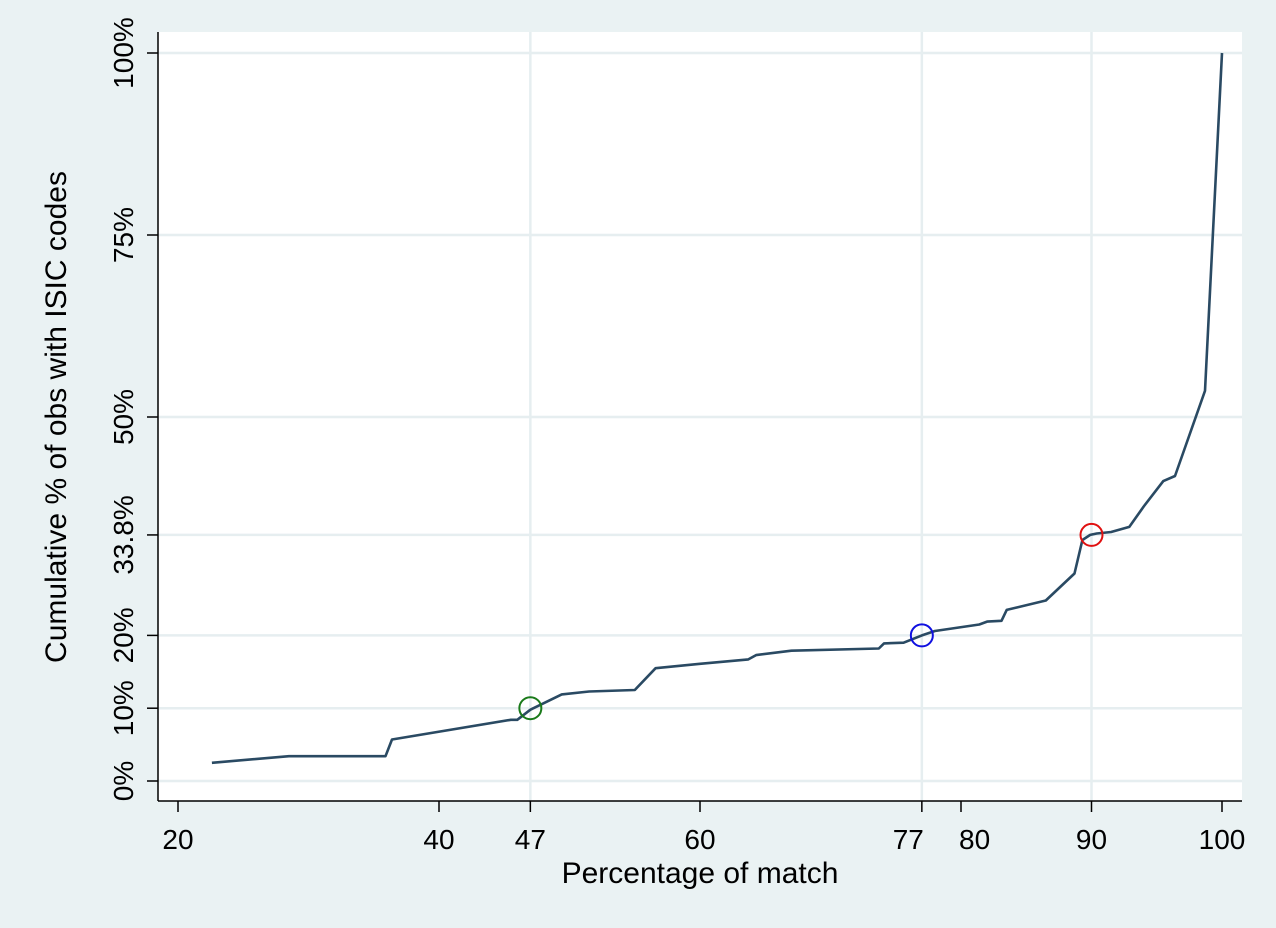 Image resolution: width=1276 pixels, height=928 pixels. What do you see at coordinates (123, 708) in the screenshot?
I see `y-tick-label: 10%` at bounding box center [123, 708].